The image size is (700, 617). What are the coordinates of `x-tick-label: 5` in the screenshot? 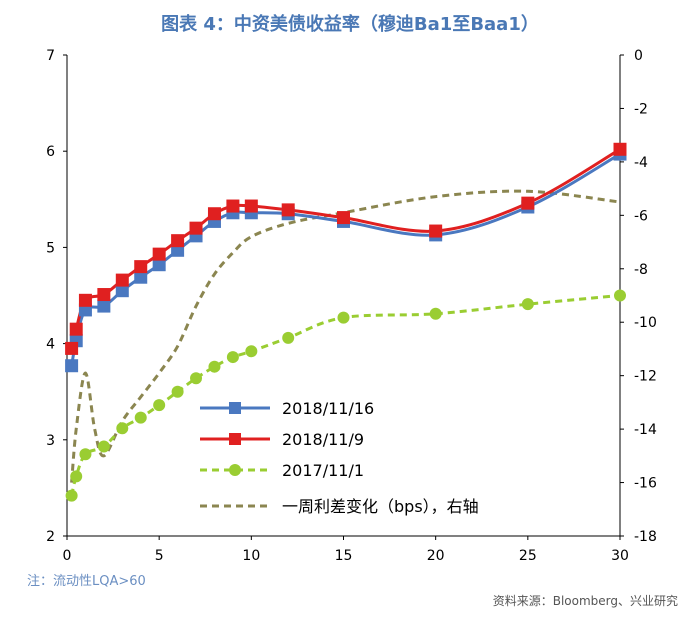 It's located at (159, 556).